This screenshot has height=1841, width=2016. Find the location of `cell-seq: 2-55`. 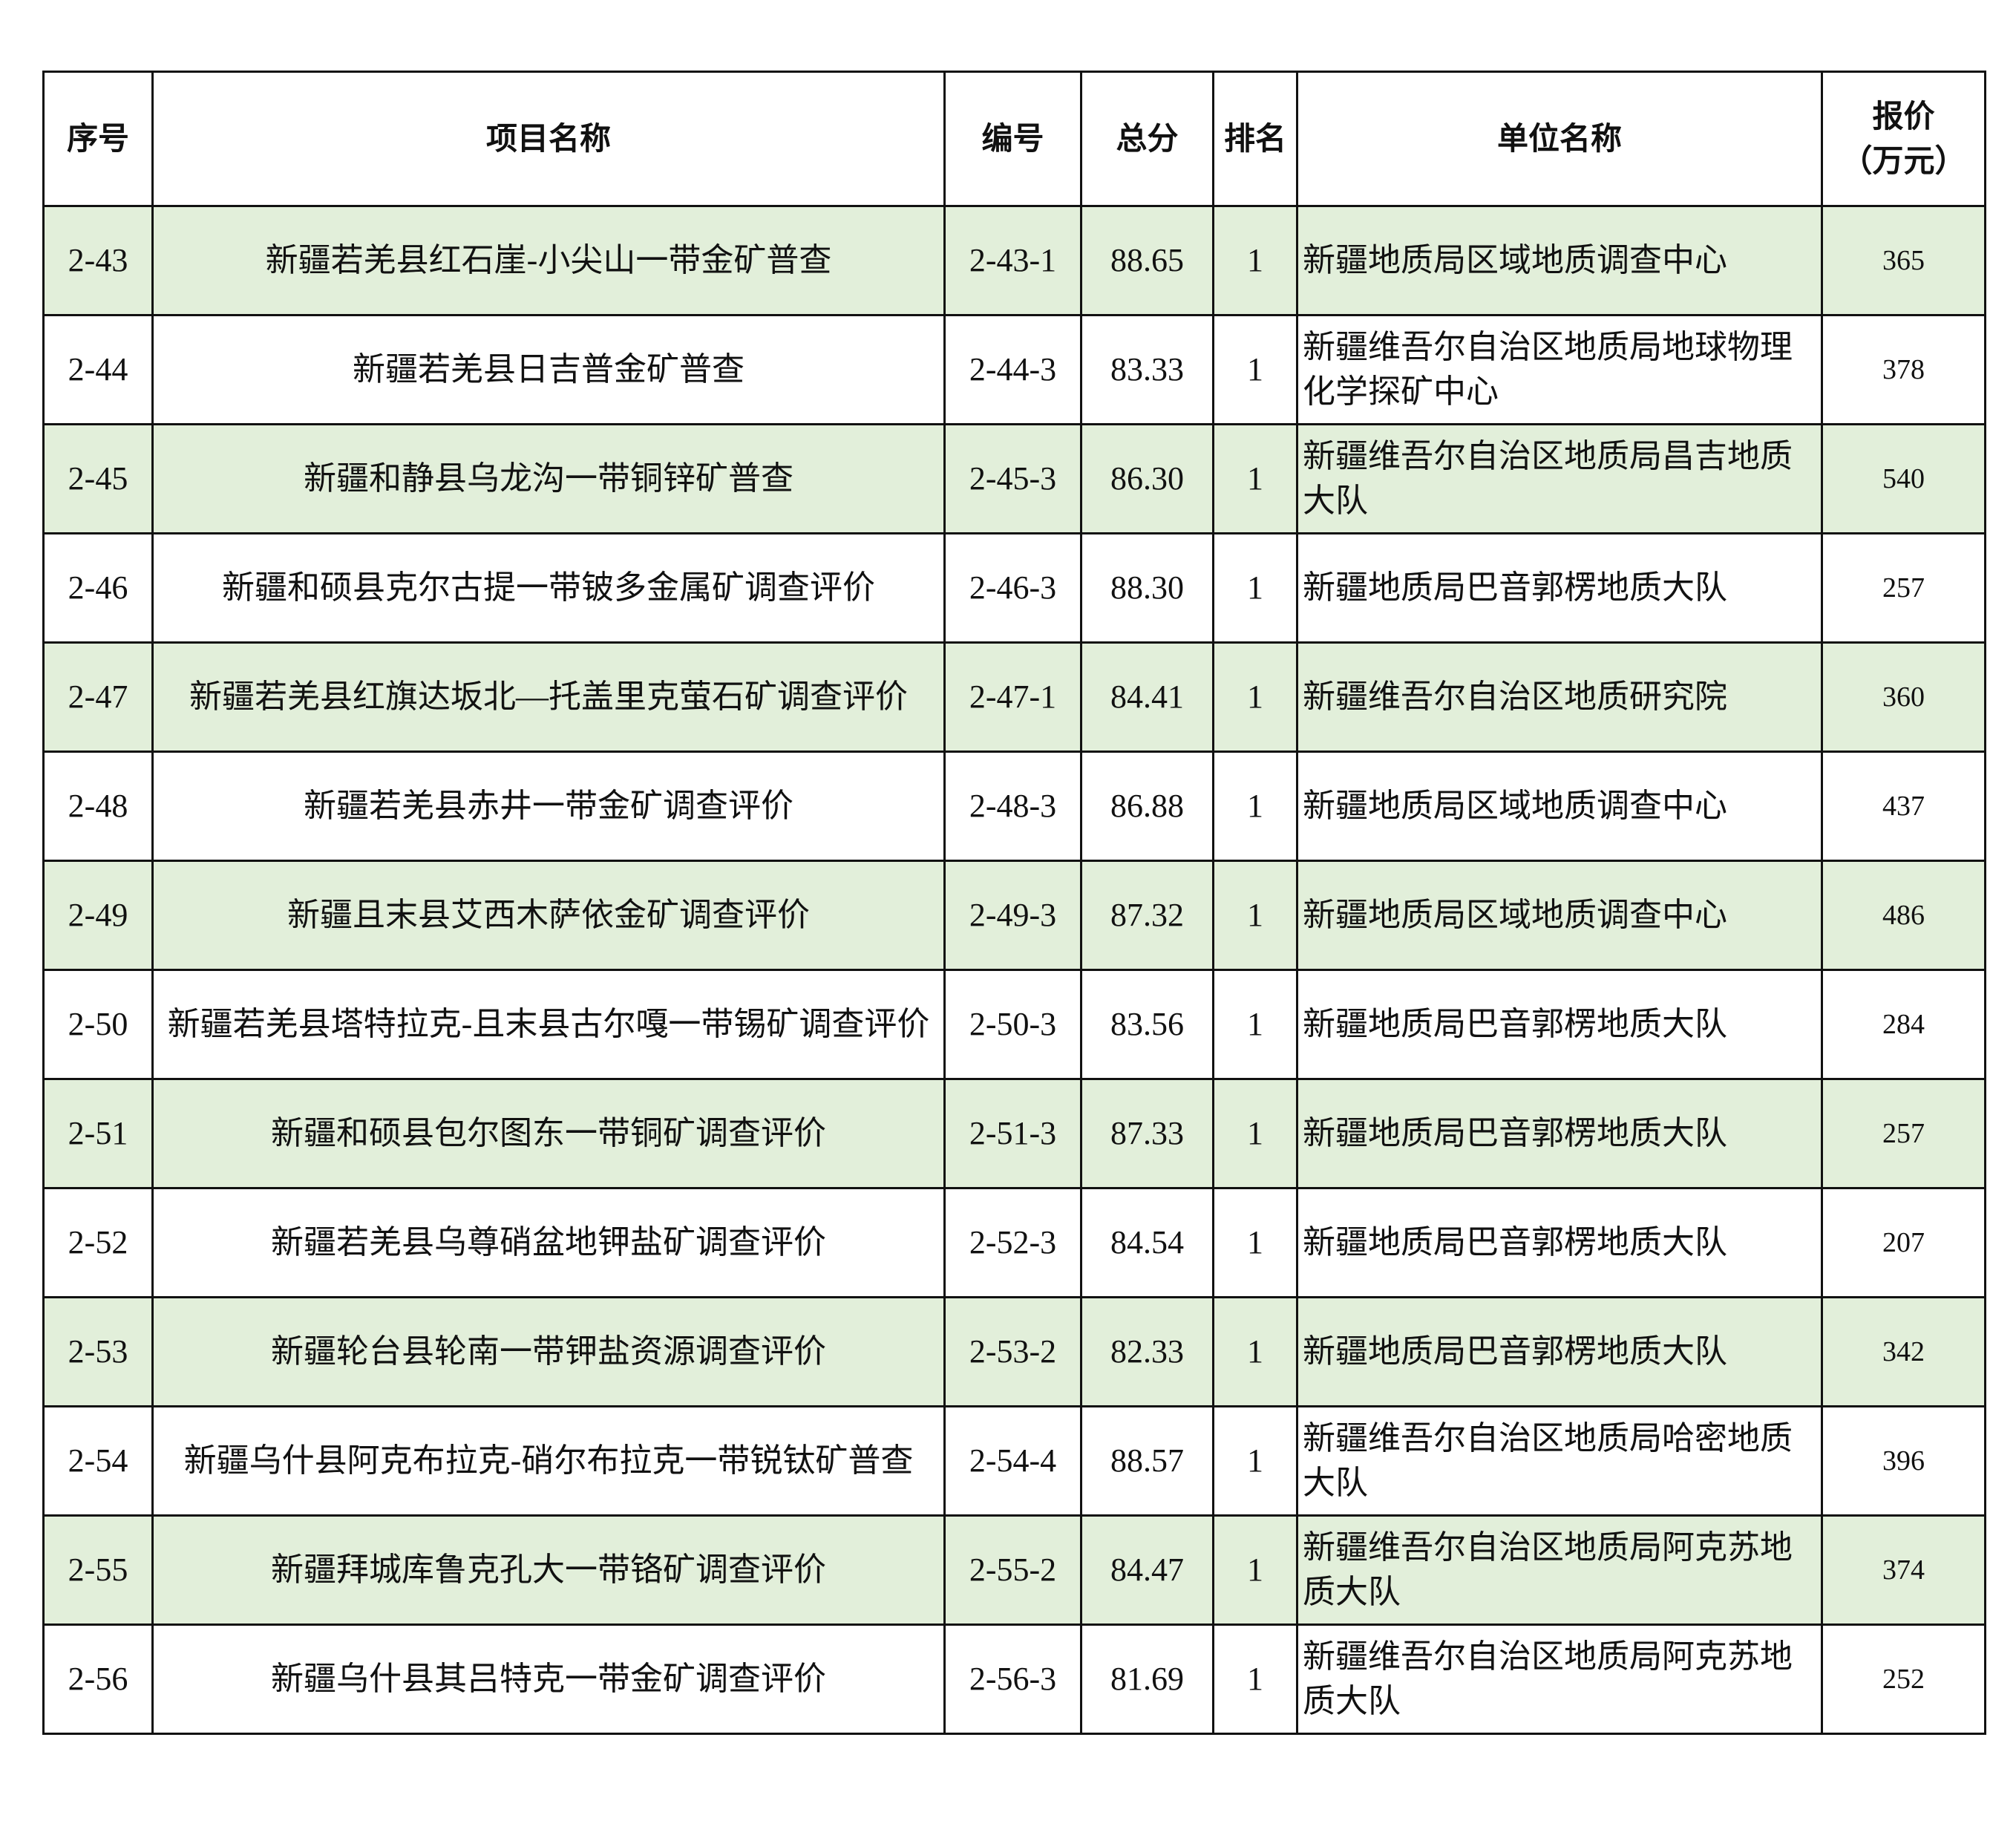

cell-seq: 2-55 is located at coordinates (98, 1570).